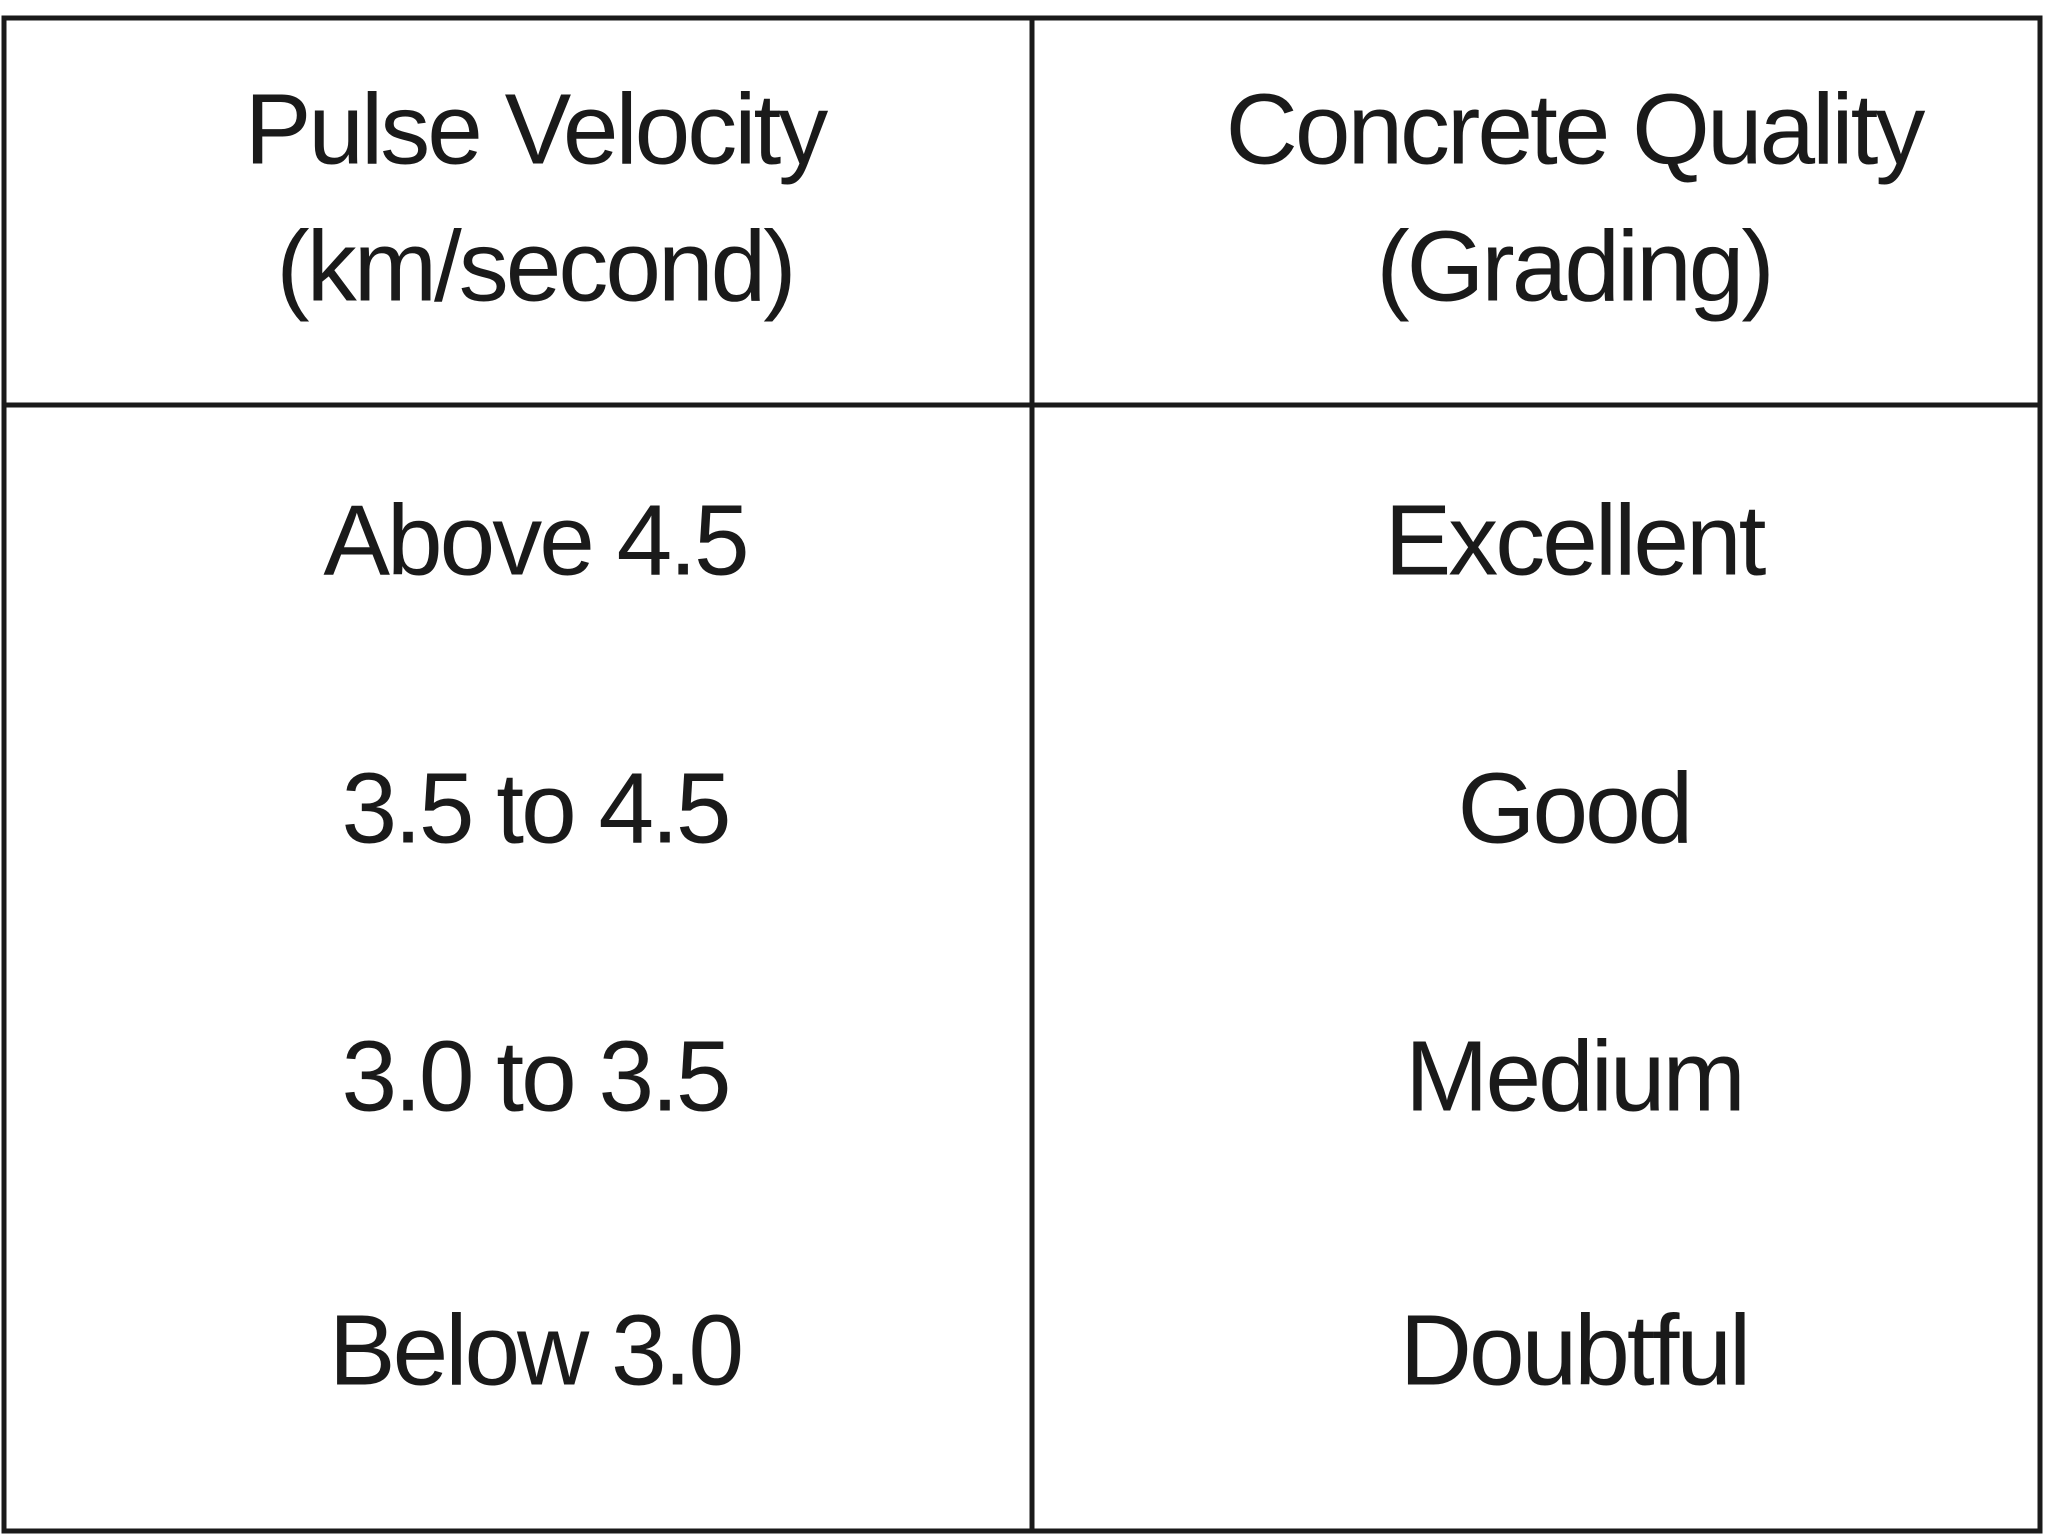 This screenshot has width=2048, height=1536. What do you see at coordinates (534, 266) in the screenshot?
I see `header-cell: (km/second)` at bounding box center [534, 266].